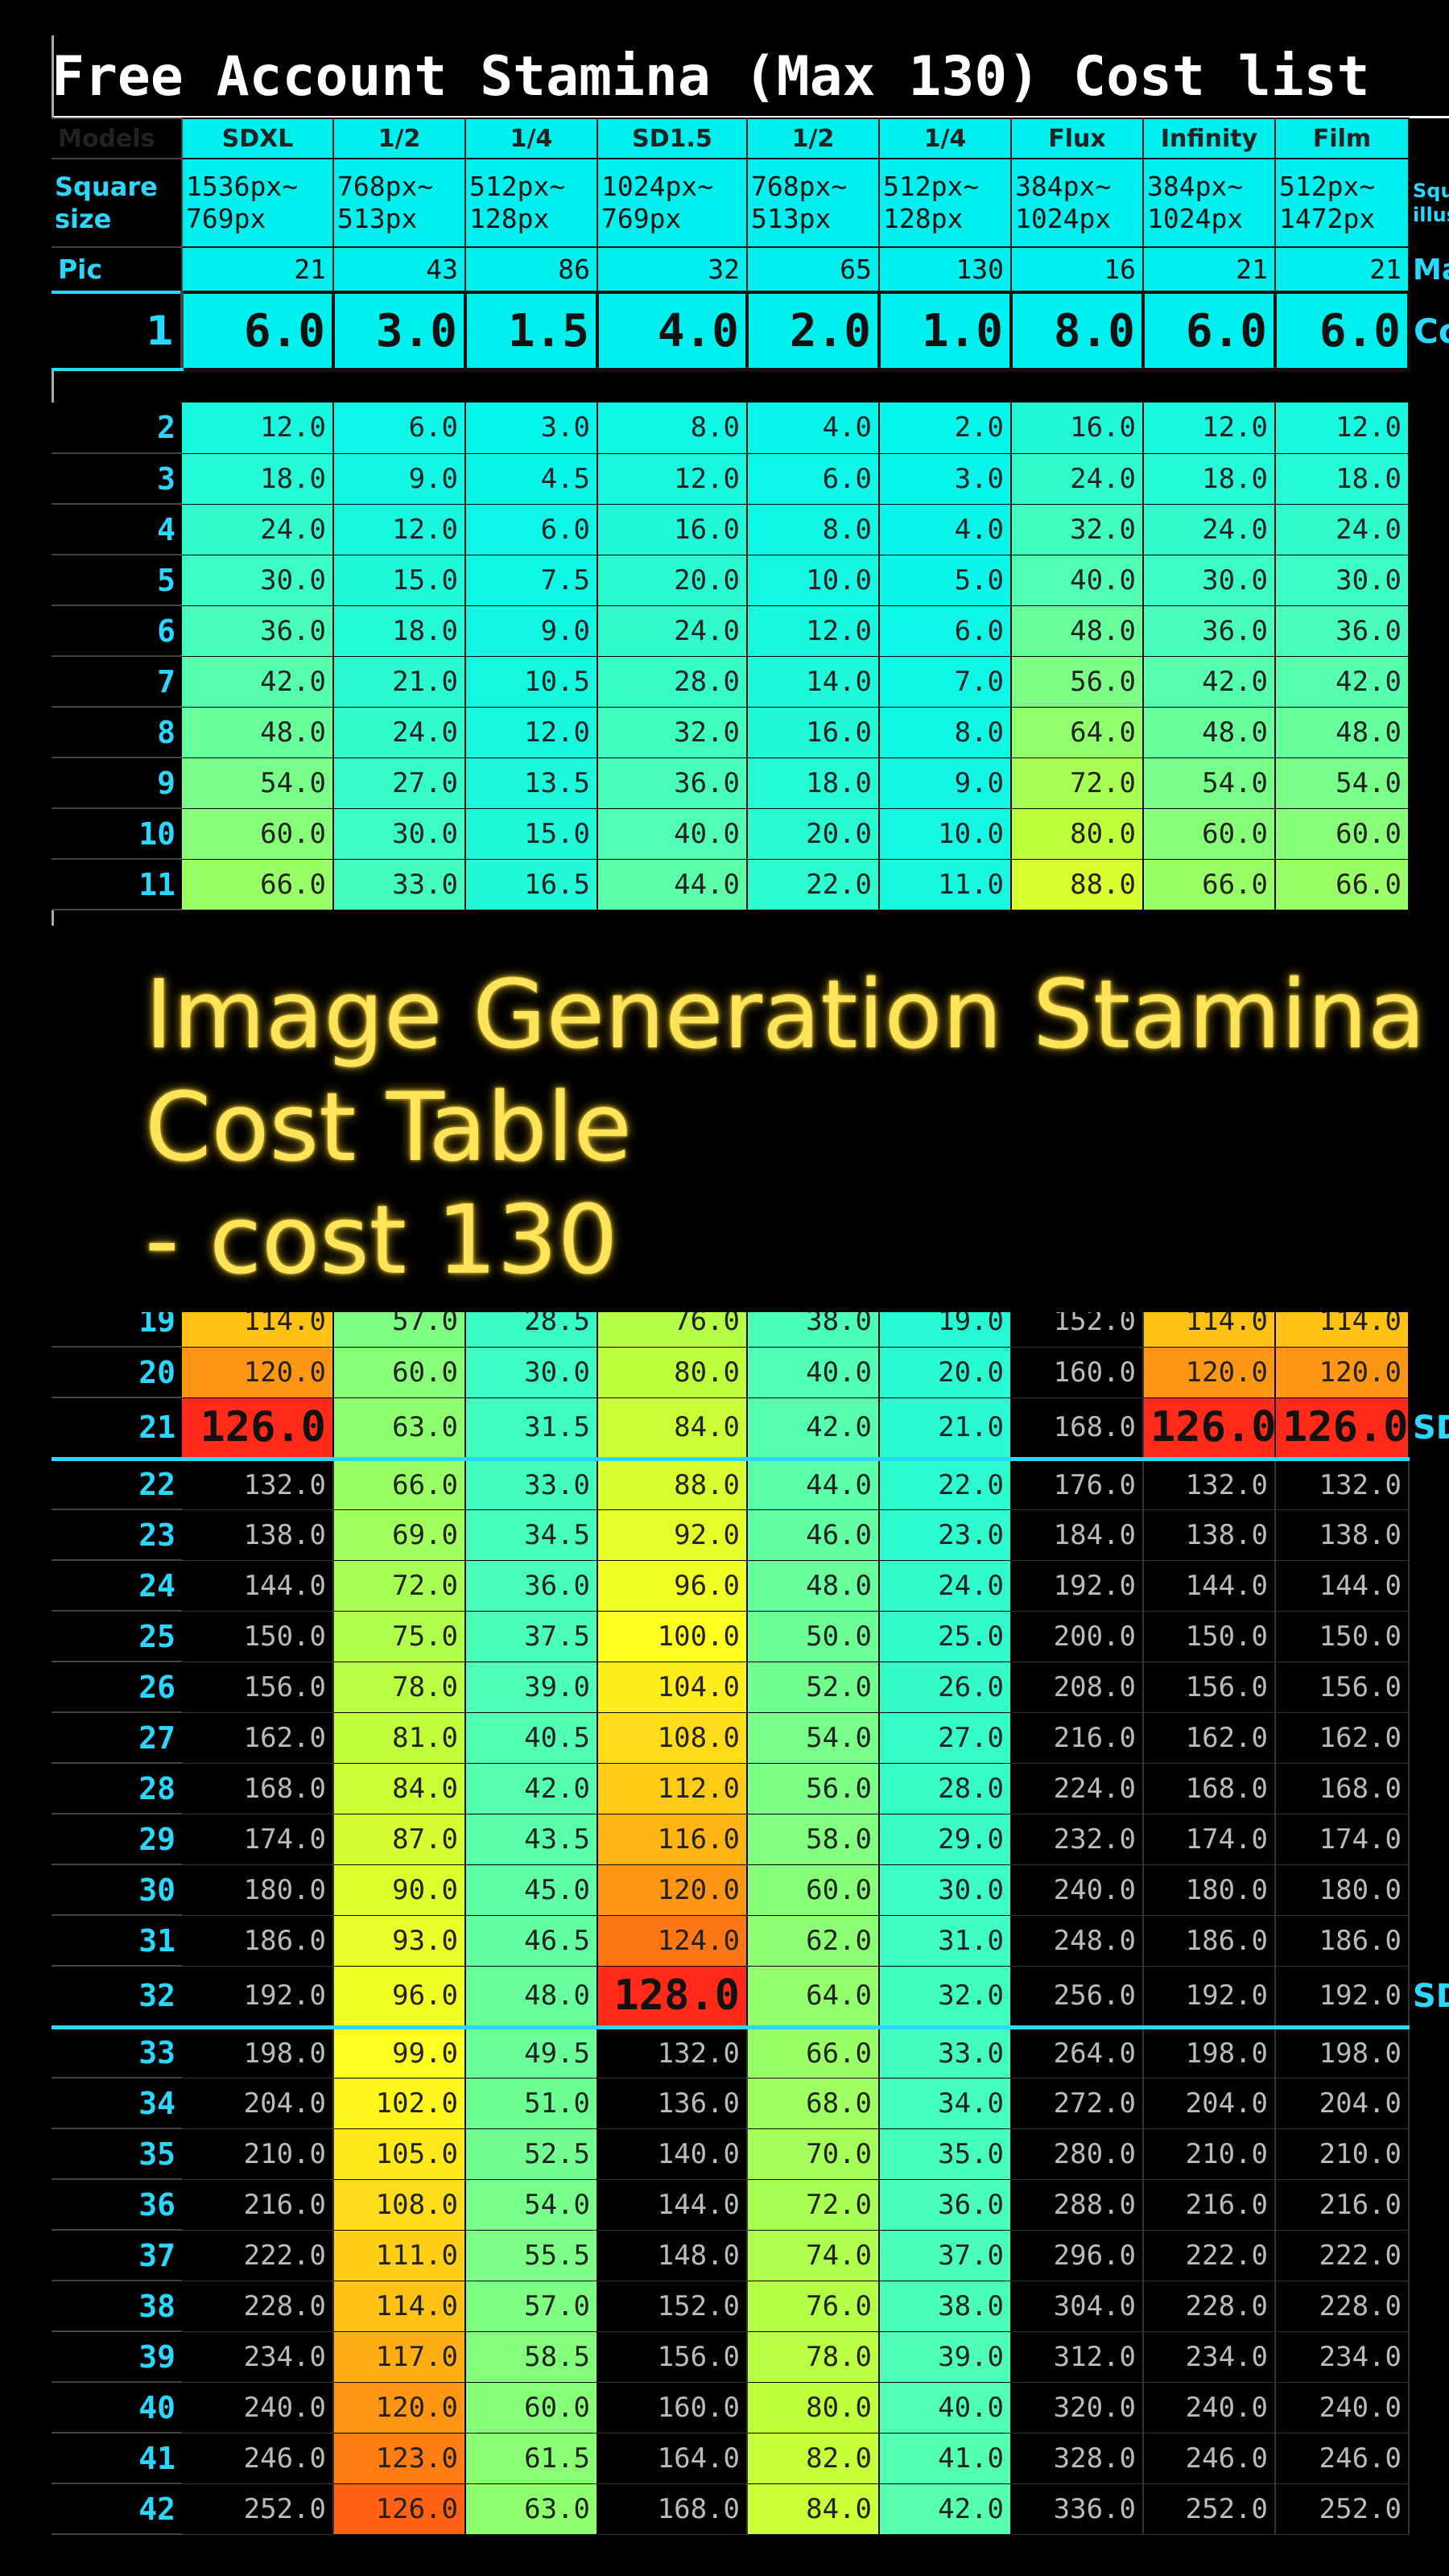 The image size is (1449, 2576). Describe the element at coordinates (672, 2154) in the screenshot. I see `cost-cell-sd1-5: 140.0` at that location.